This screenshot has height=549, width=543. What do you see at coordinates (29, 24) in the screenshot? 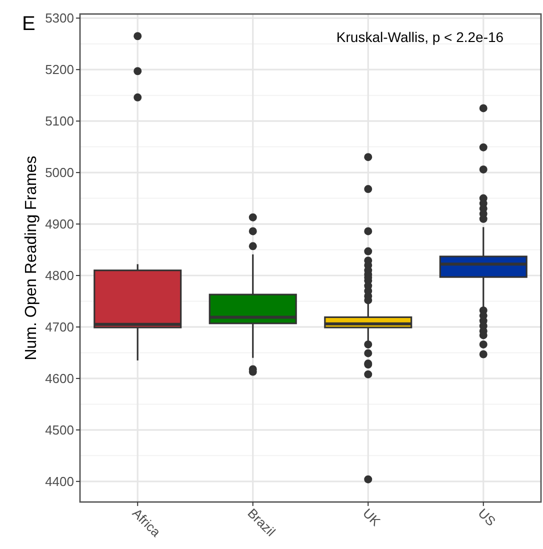
I see `text: E` at bounding box center [29, 24].